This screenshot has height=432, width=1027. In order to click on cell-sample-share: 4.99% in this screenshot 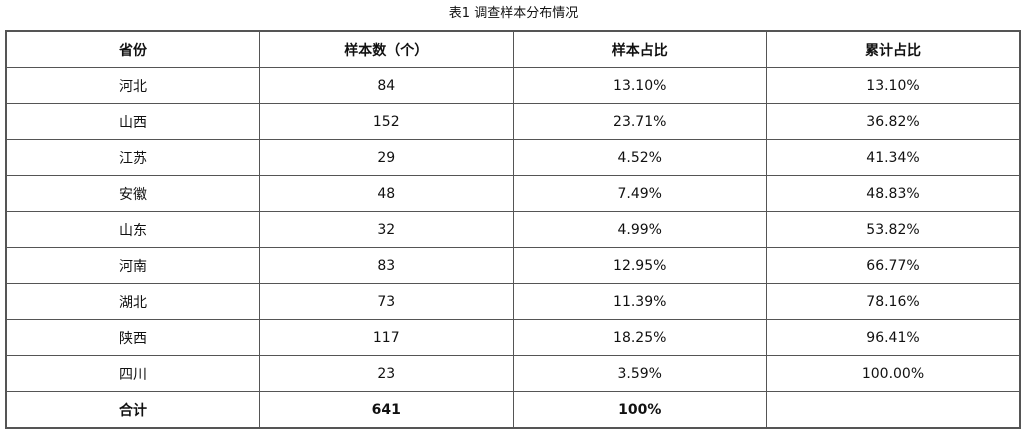, I will do `click(639, 229)`.